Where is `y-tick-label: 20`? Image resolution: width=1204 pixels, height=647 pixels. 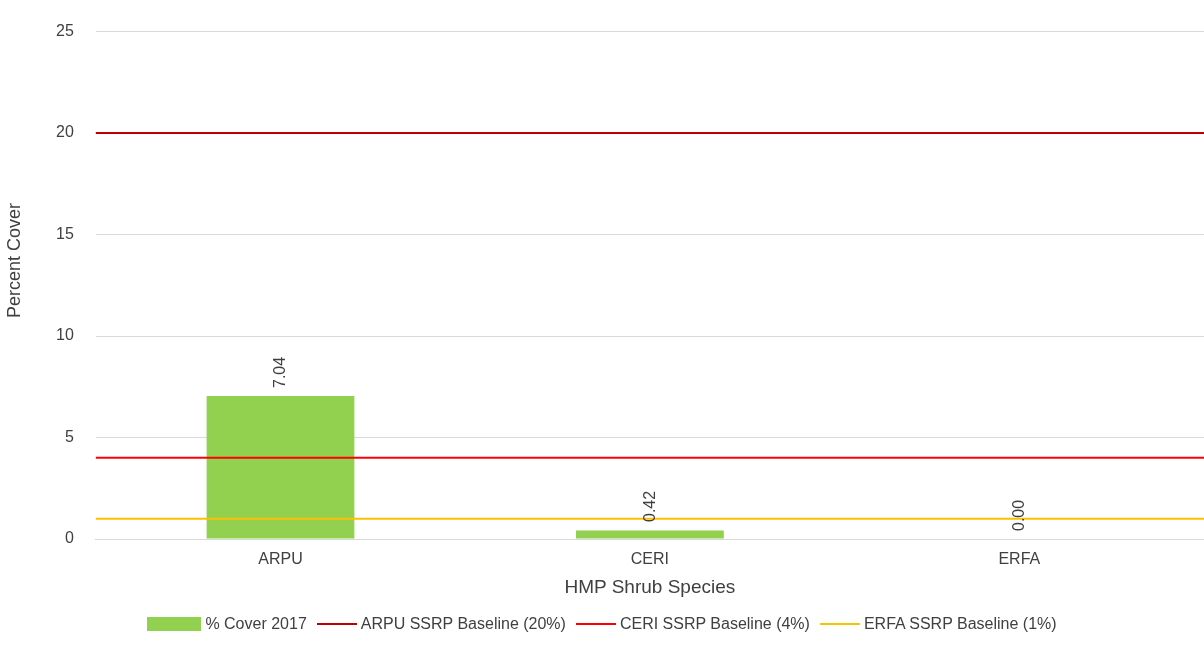 y-tick-label: 20 is located at coordinates (65, 132).